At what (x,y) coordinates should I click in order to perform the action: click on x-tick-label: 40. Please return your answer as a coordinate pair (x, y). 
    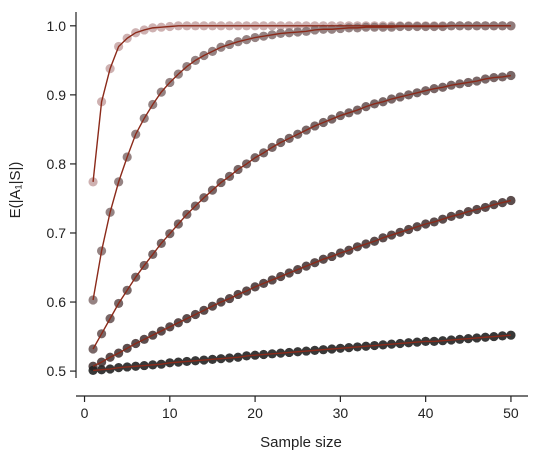
    Looking at the image, I should click on (426, 413).